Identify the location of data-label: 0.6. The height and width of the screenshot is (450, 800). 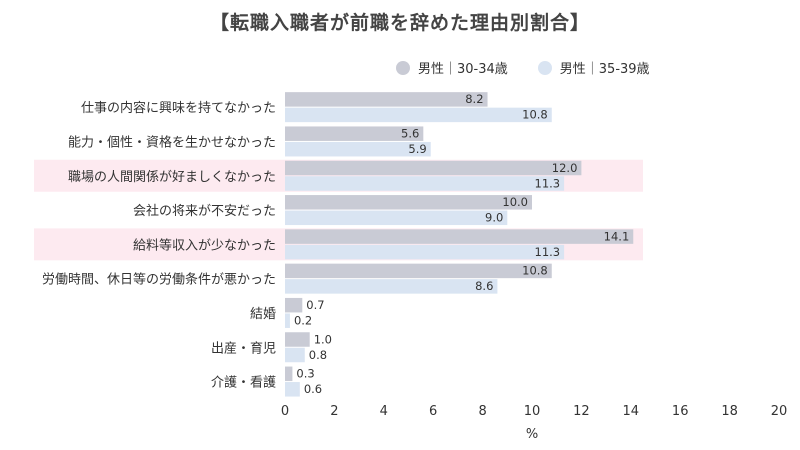
(313, 389).